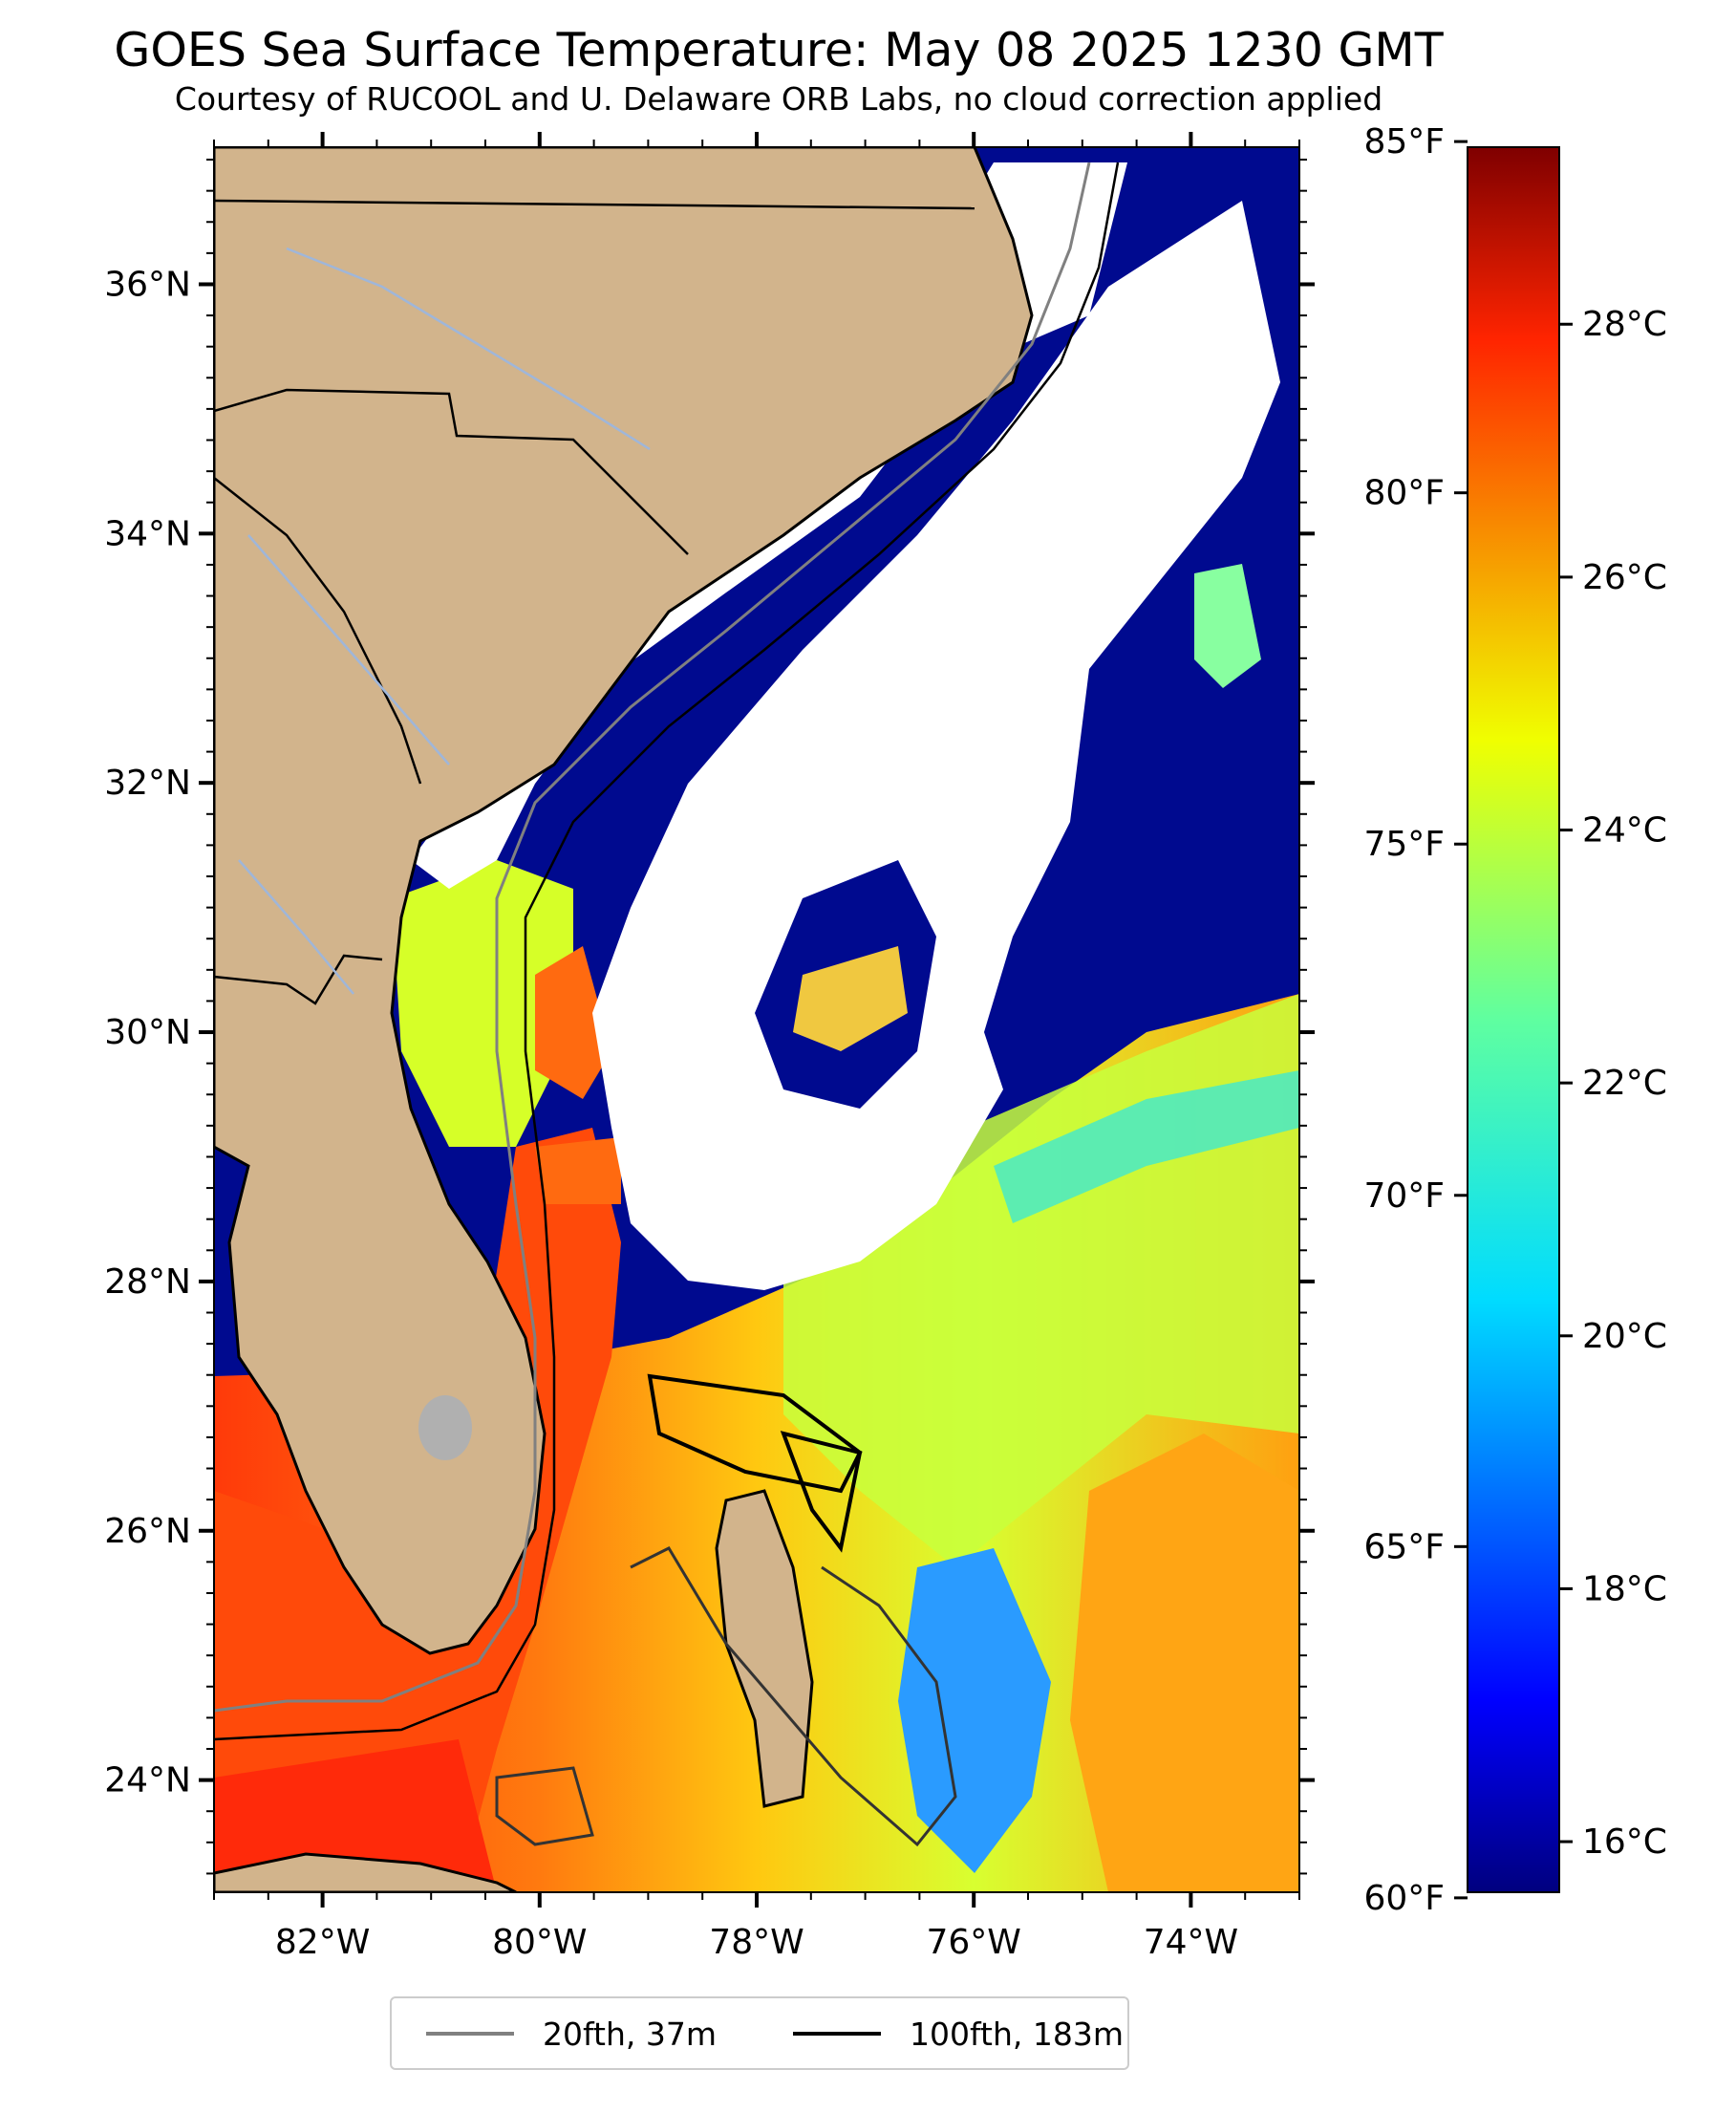 This screenshot has width=1736, height=2113. What do you see at coordinates (468, 349) in the screenshot?
I see `river-nc` at bounding box center [468, 349].